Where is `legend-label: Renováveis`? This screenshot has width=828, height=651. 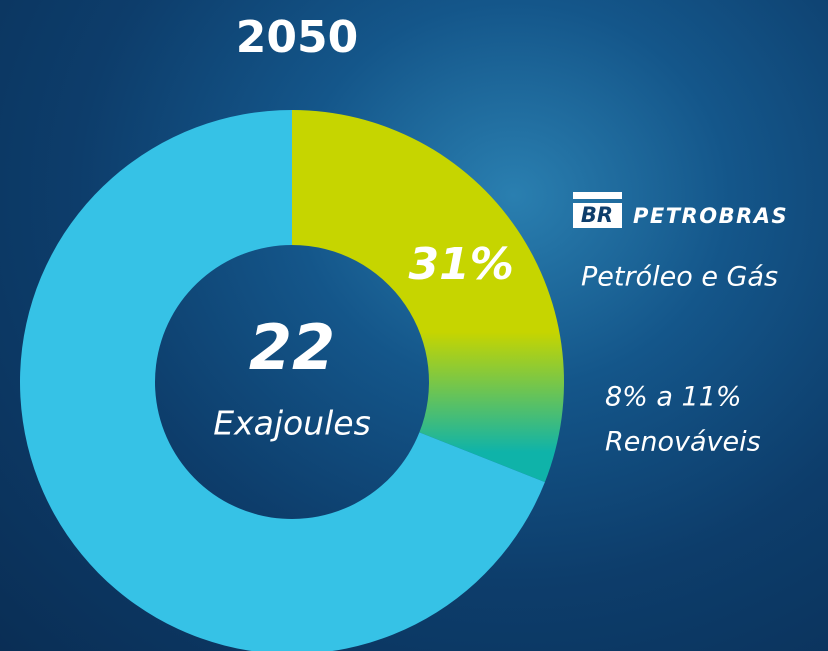
legend-label: Renováveis is located at coordinates (683, 442).